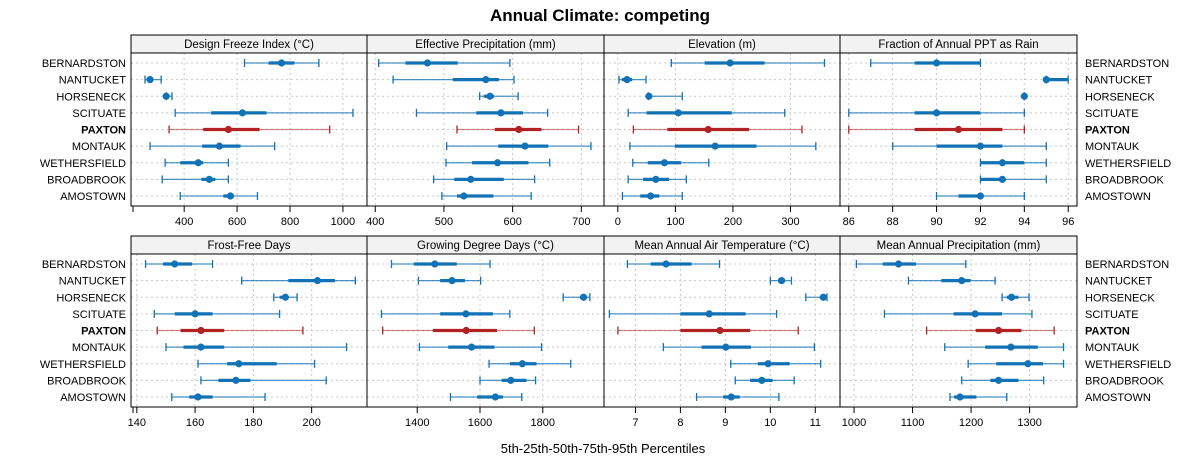 This screenshot has width=1200, height=475. What do you see at coordinates (249, 45) in the screenshot?
I see `panel-title: Design Freeze Index (°C)` at bounding box center [249, 45].